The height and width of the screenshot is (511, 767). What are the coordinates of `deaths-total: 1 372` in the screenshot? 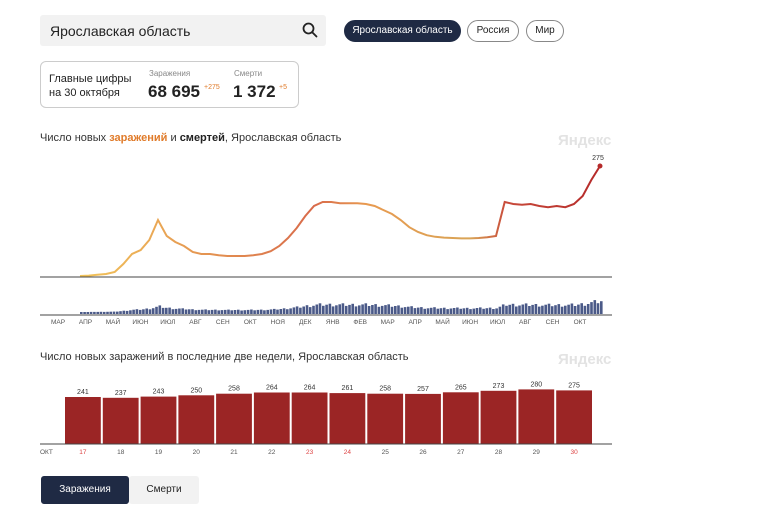 It's located at (254, 91).